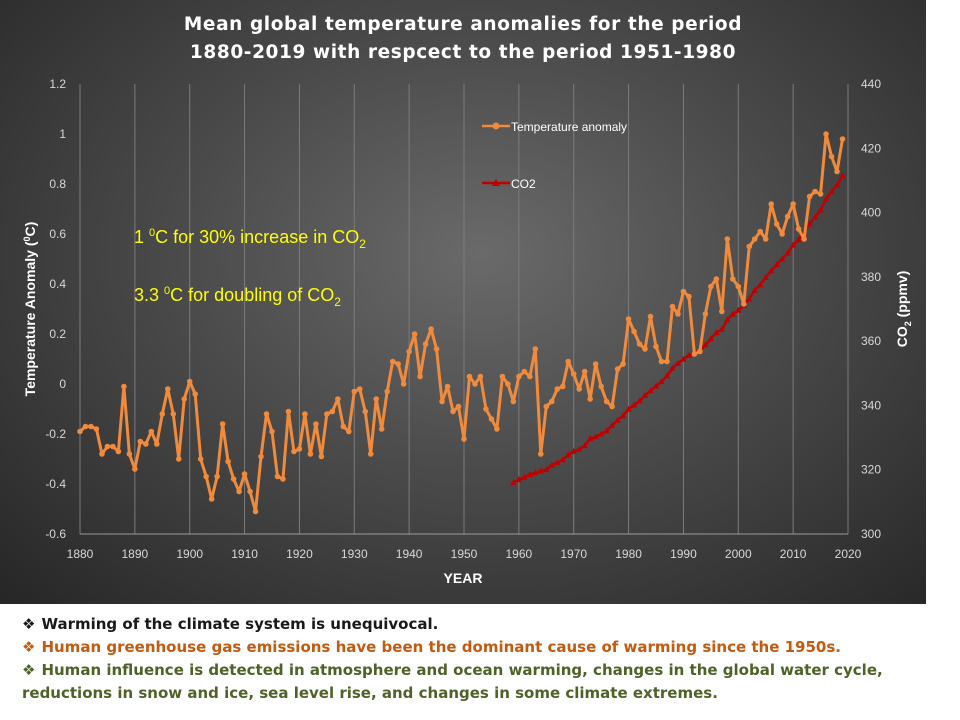 The width and height of the screenshot is (960, 720). I want to click on co2-point-1969, so click(568, 454).